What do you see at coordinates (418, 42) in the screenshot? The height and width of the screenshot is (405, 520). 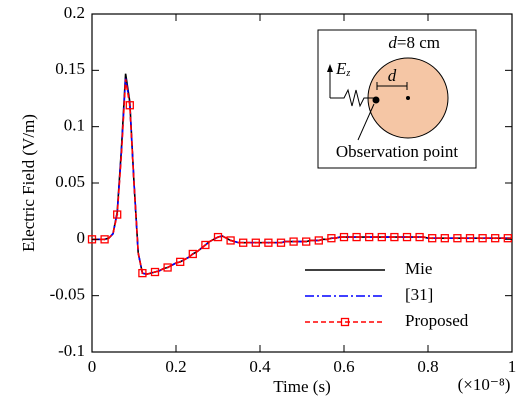 I see `d-value: =8 cm` at bounding box center [418, 42].